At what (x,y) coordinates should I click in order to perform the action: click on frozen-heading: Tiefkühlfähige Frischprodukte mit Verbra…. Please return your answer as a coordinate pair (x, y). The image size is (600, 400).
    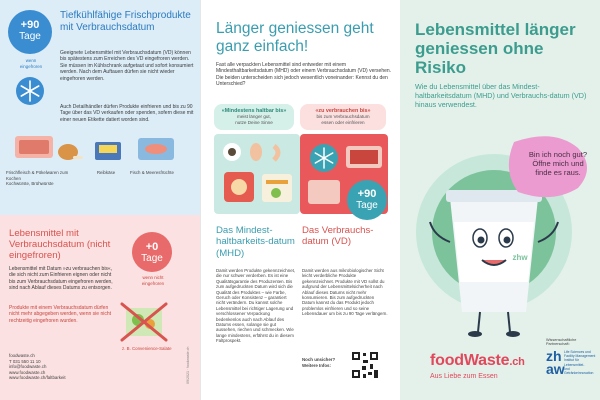
    Looking at the image, I should click on (125, 21).